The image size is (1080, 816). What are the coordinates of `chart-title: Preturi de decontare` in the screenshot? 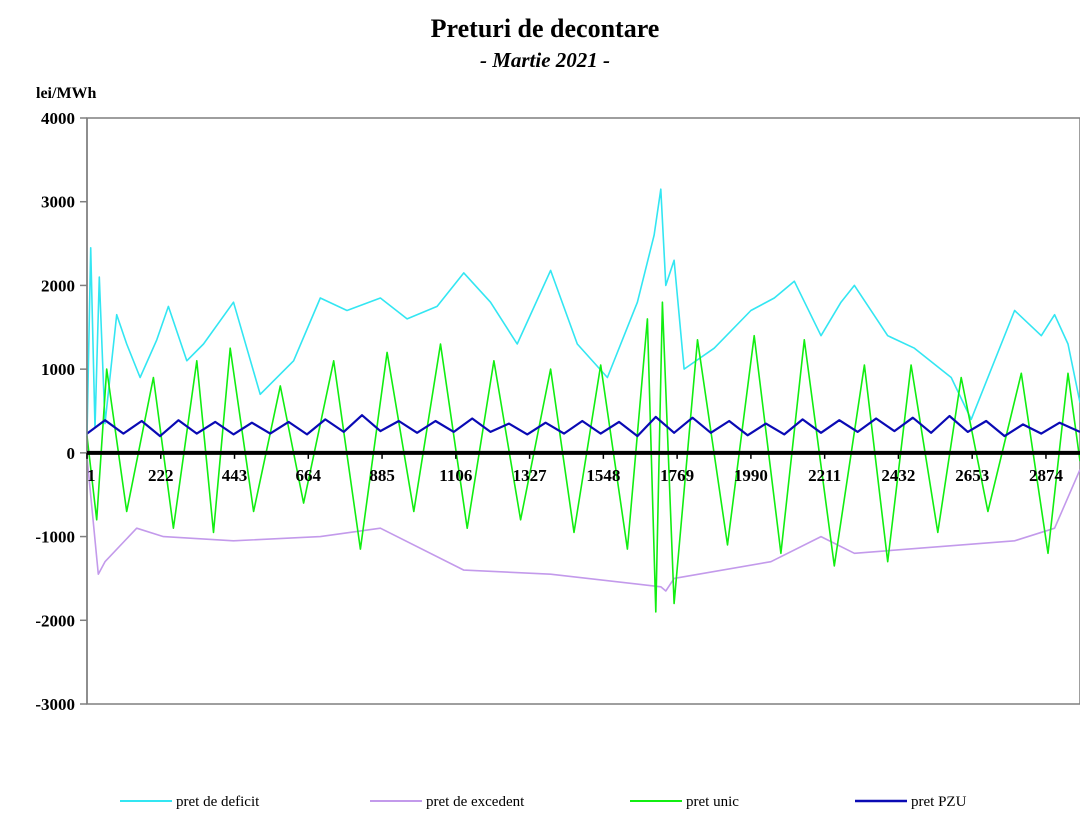 It's located at (545, 28).